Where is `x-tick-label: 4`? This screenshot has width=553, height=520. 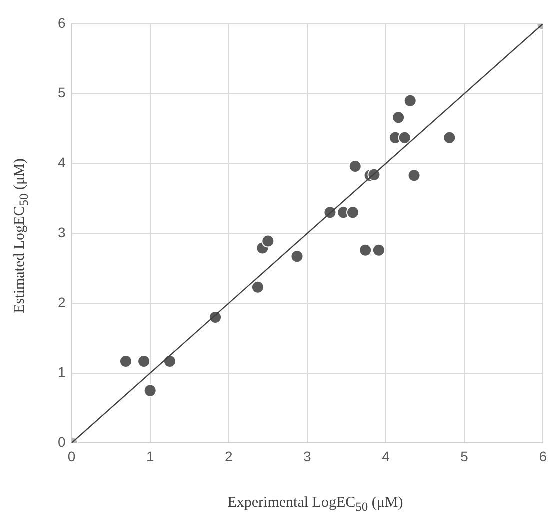
x-tick-label: 4 is located at coordinates (386, 456).